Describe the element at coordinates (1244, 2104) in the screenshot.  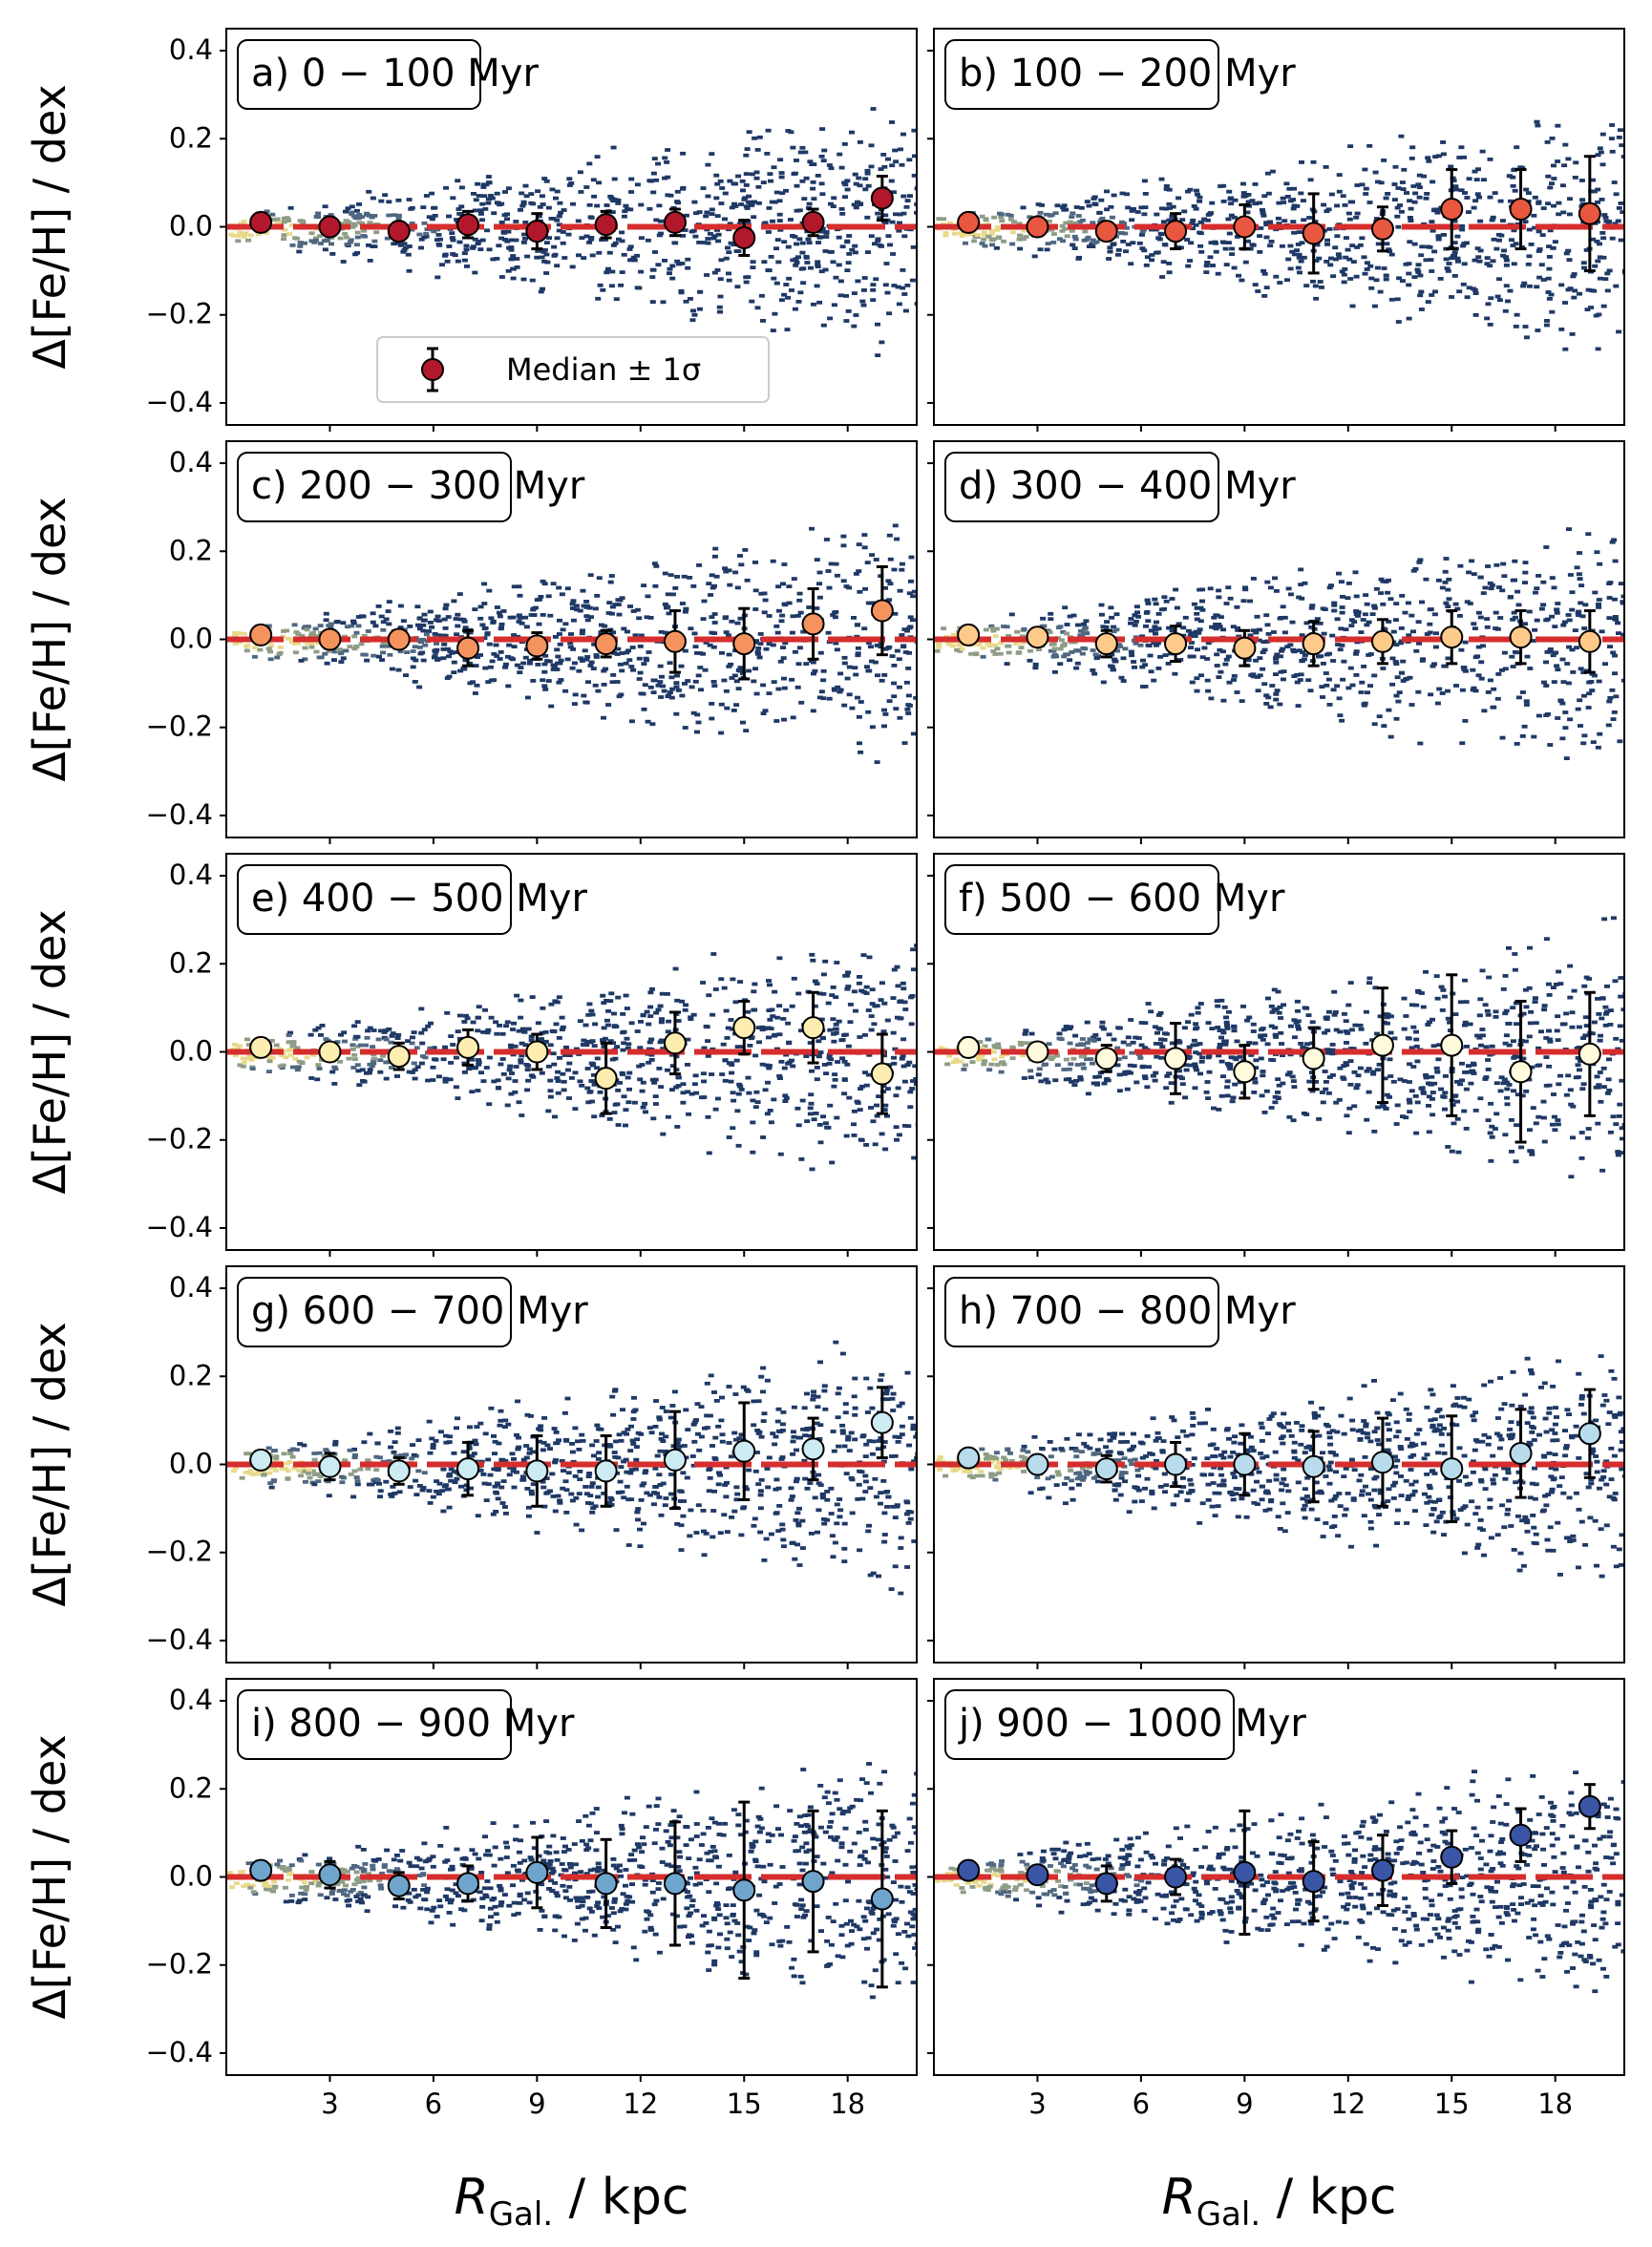
I see `x-tick-label: 9` at that location.